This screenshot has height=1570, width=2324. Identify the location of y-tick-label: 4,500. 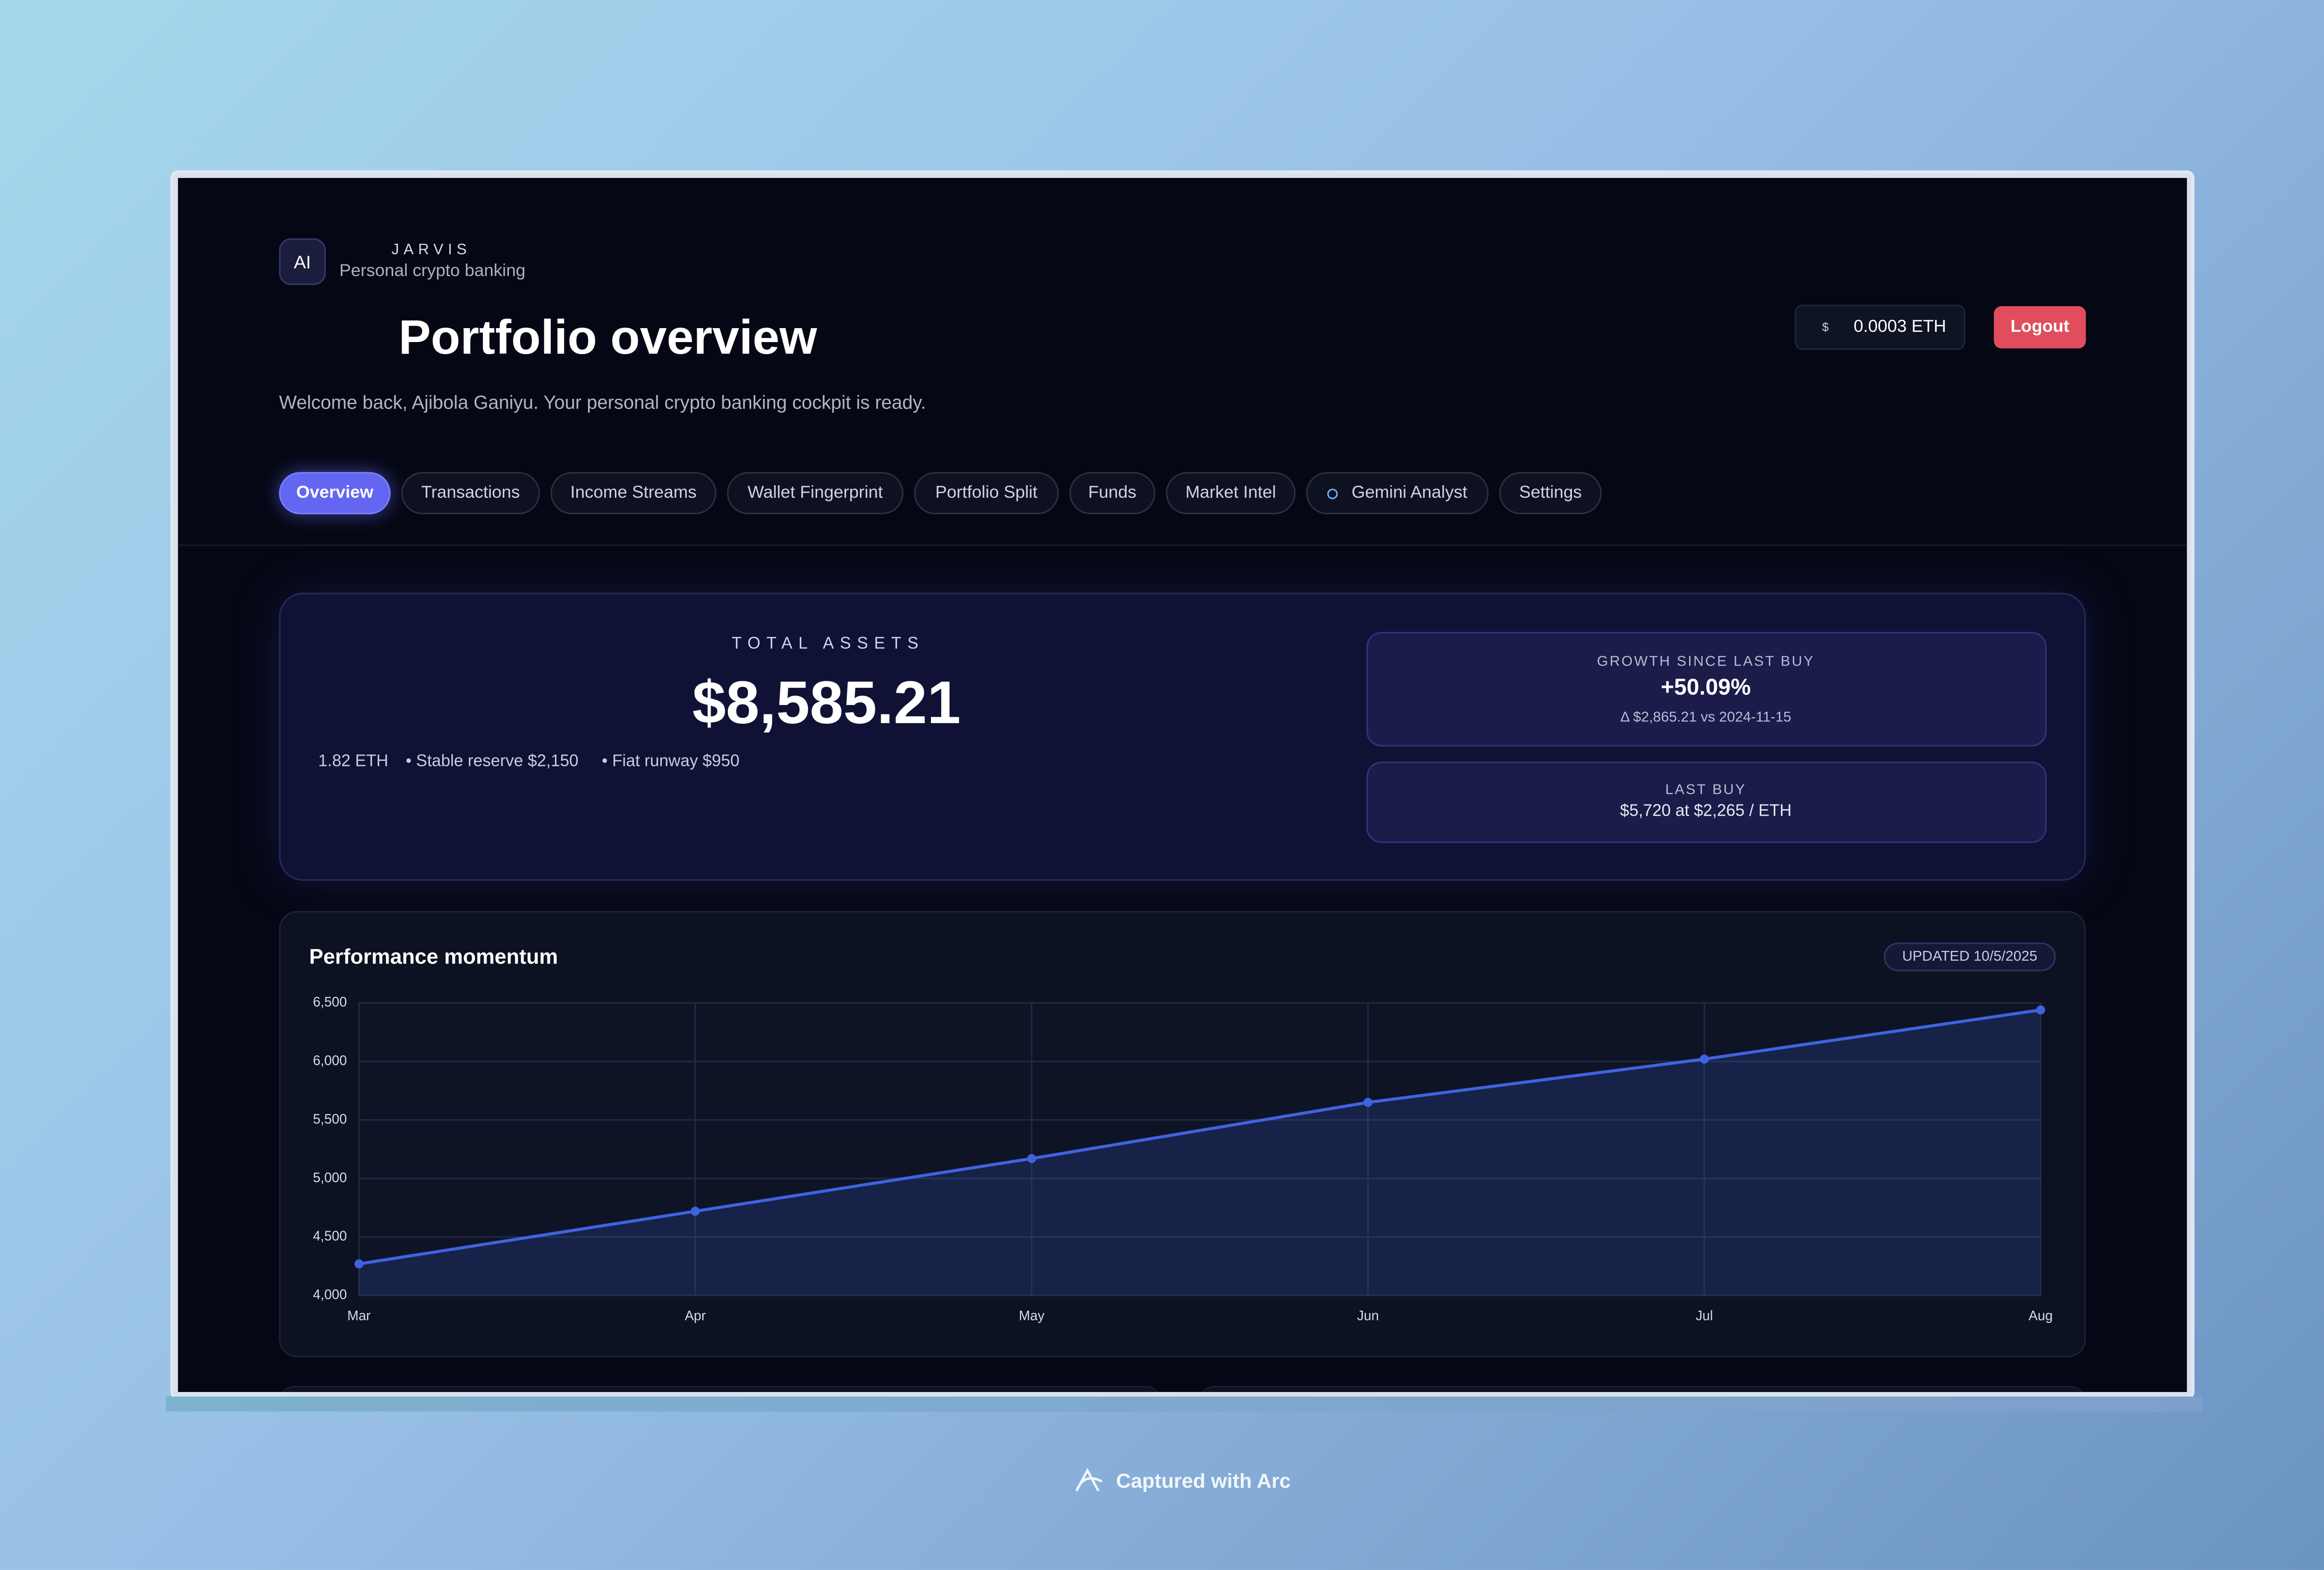
(330, 1237).